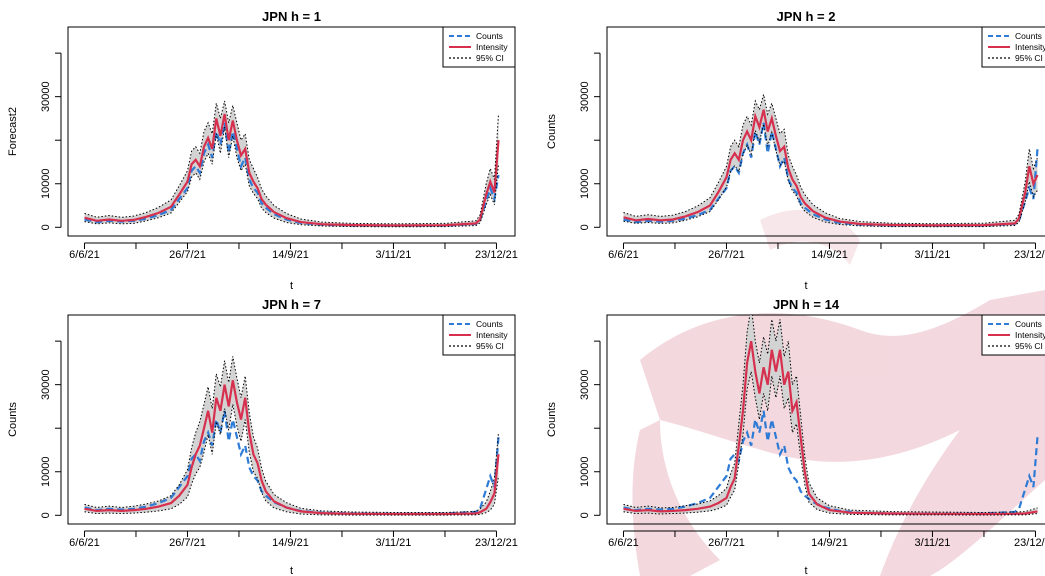 Image resolution: width=1045 pixels, height=576 pixels. I want to click on chart-title: JPN h = 14, so click(806, 304).